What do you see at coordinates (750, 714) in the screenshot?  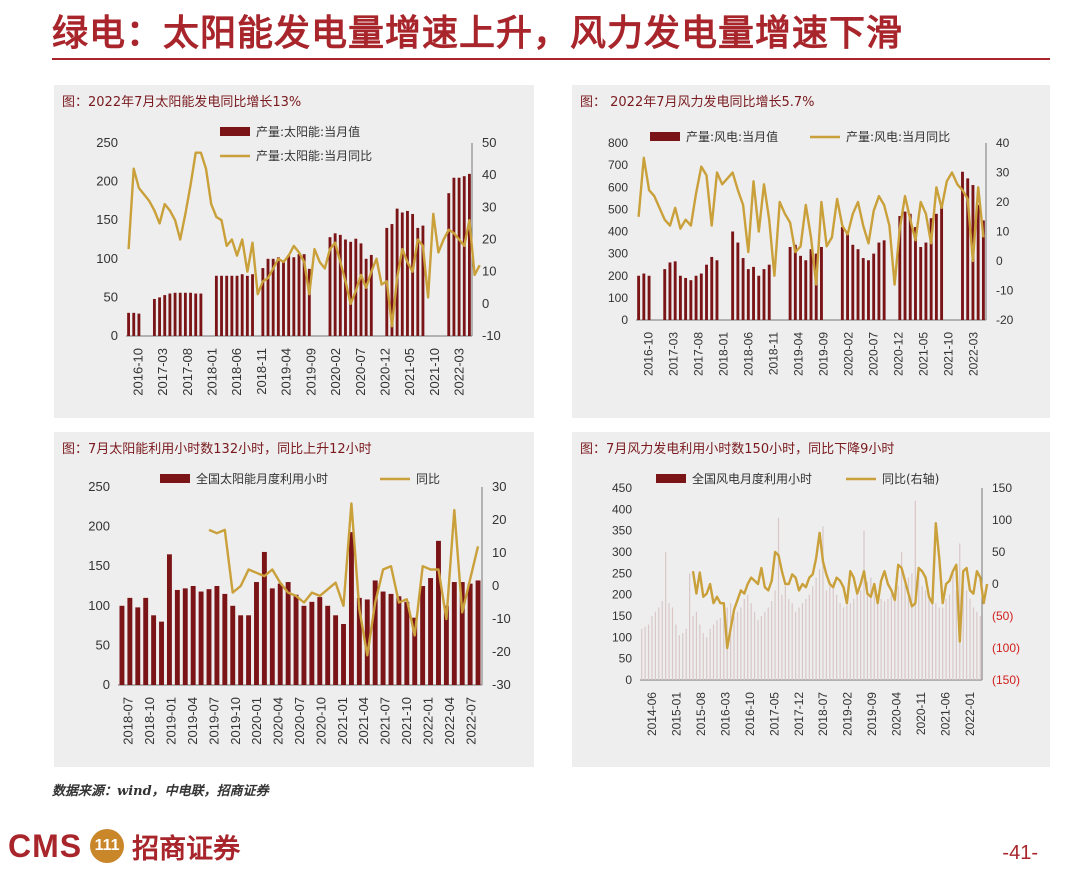 I see `x-tick-label: 2016-10` at bounding box center [750, 714].